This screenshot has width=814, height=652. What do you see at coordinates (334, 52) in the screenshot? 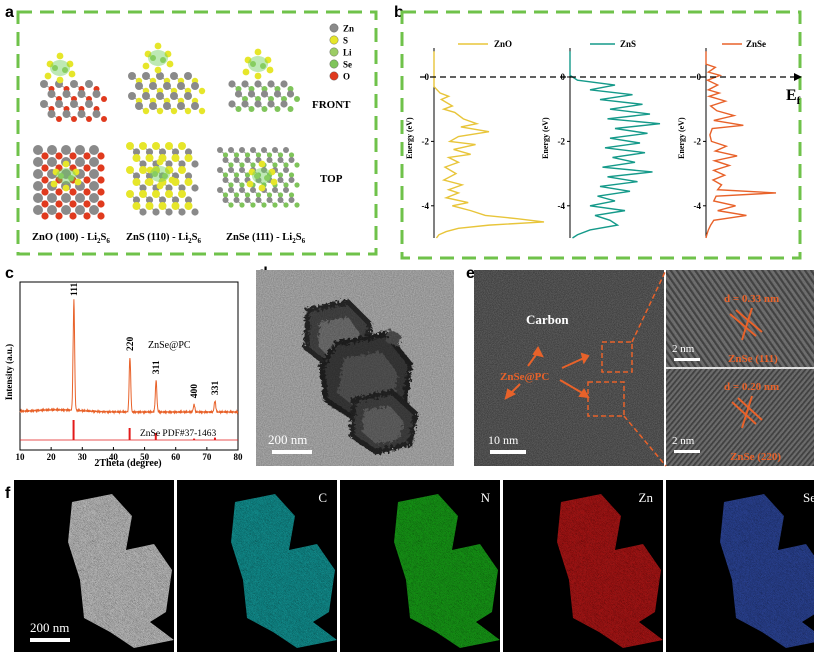
I see `legend-atom-li` at bounding box center [334, 52].